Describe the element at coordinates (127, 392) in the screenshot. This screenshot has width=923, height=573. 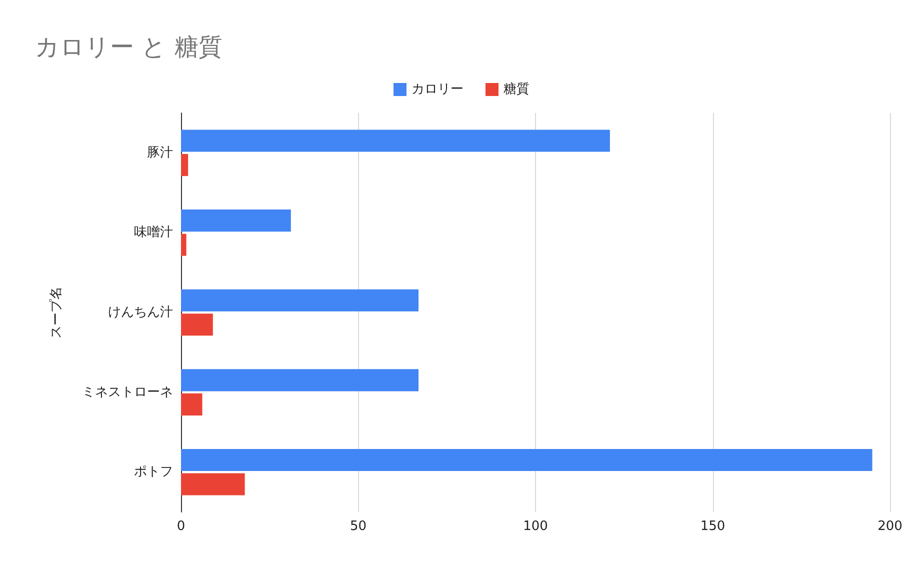
I see `y-tick-label: ミネストローネ` at that location.